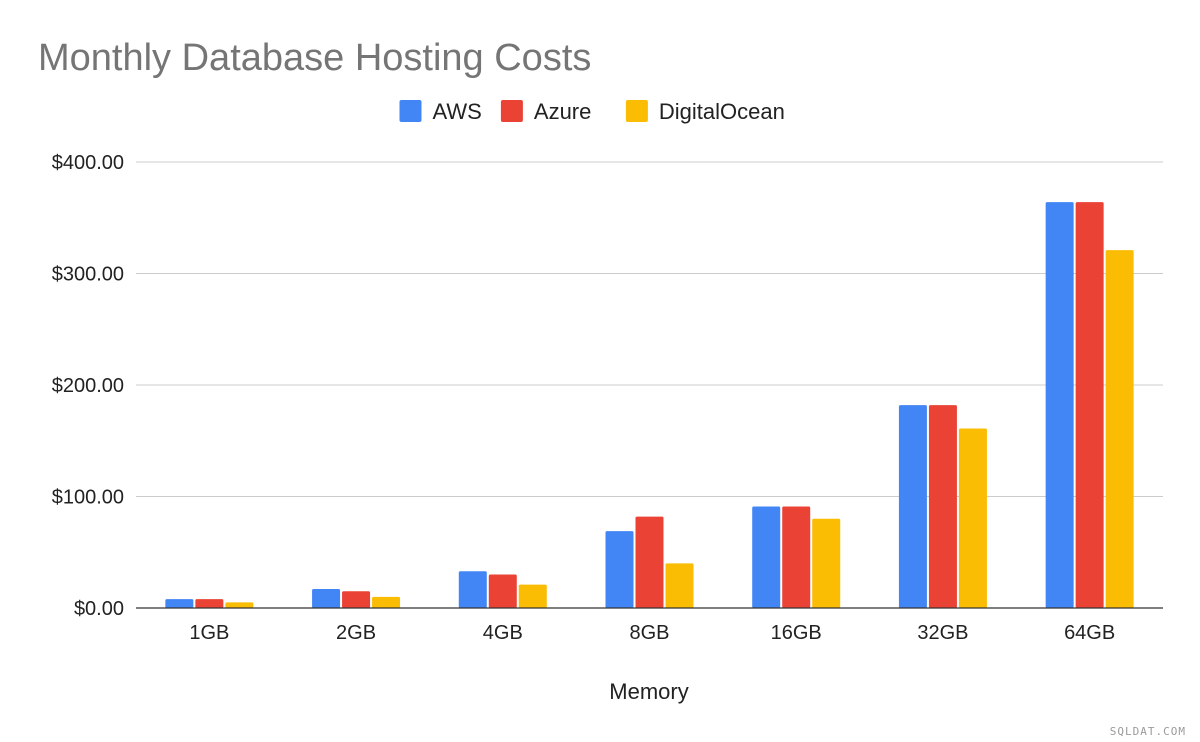 Image resolution: width=1200 pixels, height=742 pixels. Describe the element at coordinates (826, 563) in the screenshot. I see `bar-digitalocean-16gb` at that location.